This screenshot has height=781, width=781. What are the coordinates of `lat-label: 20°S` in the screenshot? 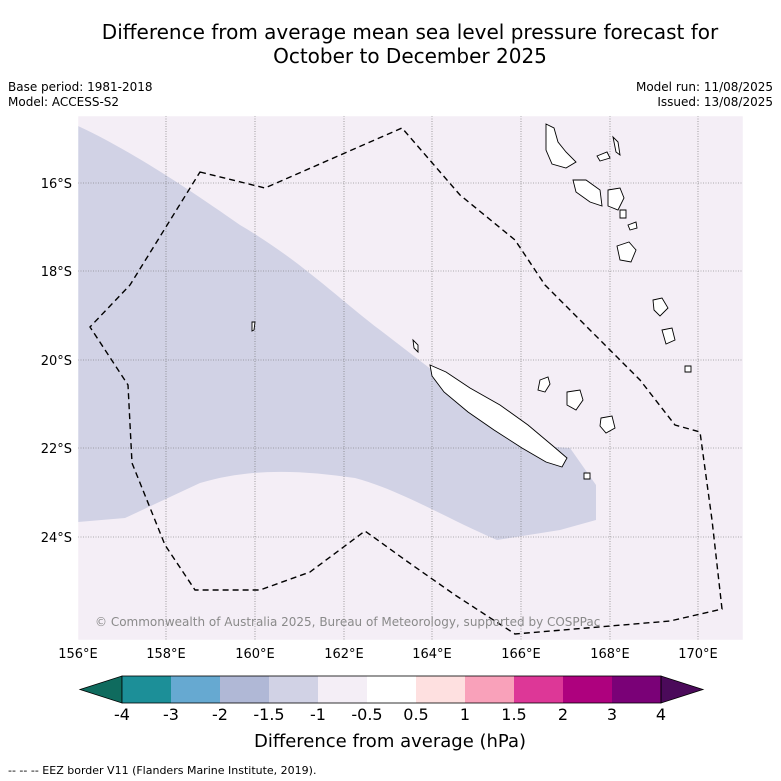 It's located at (56, 361).